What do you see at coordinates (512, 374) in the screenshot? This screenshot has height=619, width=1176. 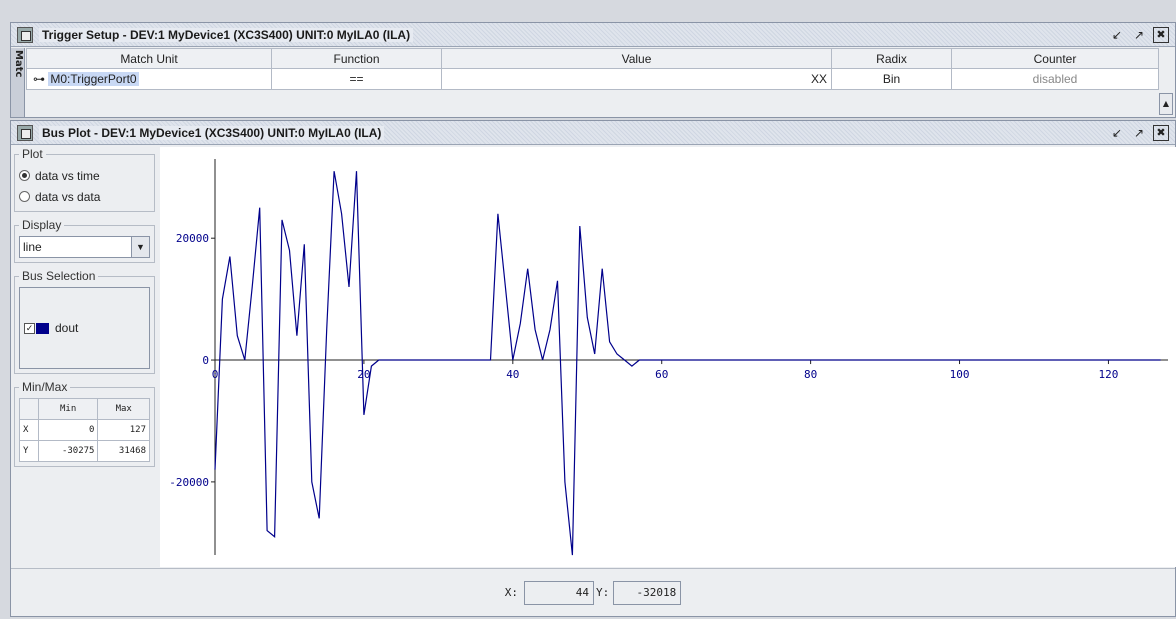 I see `x-tick-label: 40` at bounding box center [512, 374].